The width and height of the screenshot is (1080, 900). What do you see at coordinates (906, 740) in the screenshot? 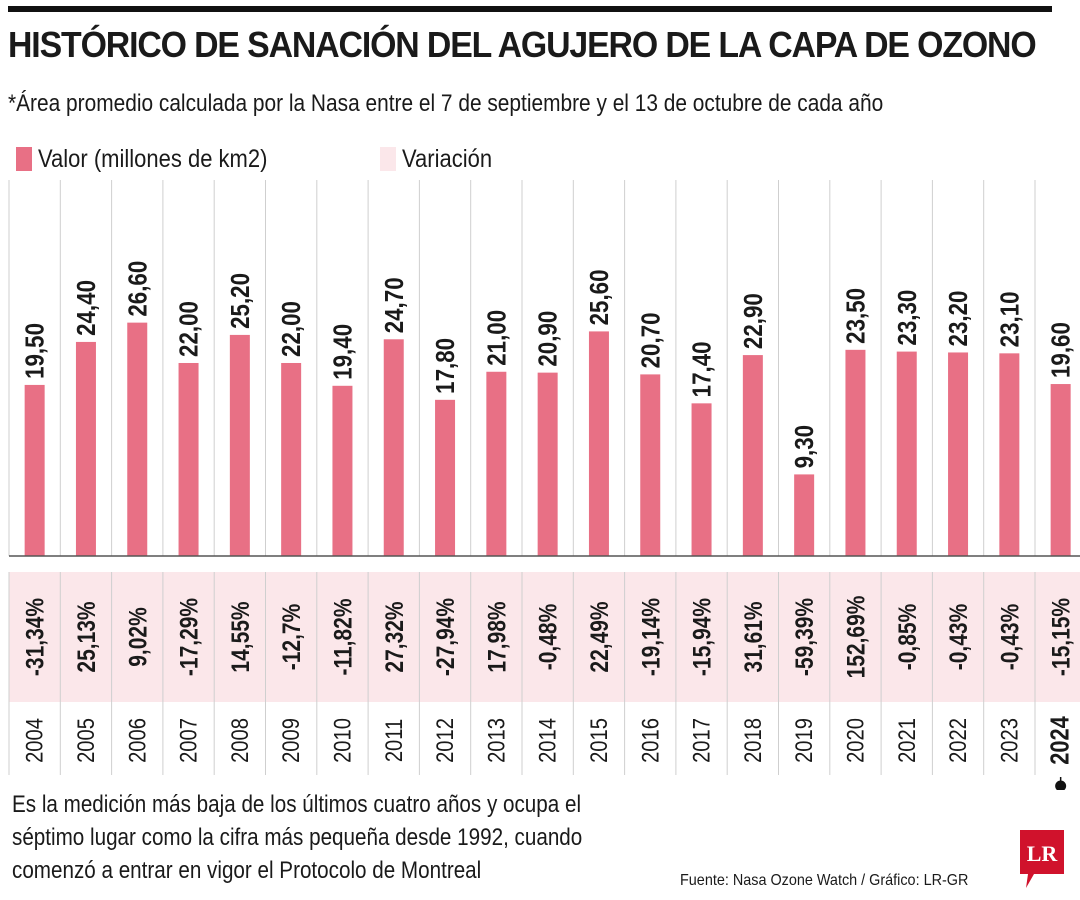
I see `year-tick-label: 2021` at bounding box center [906, 740].